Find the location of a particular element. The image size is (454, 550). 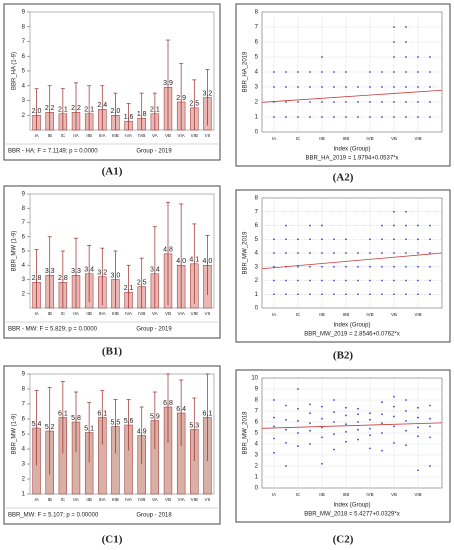

value-label: 4,9 is located at coordinates (142, 431).